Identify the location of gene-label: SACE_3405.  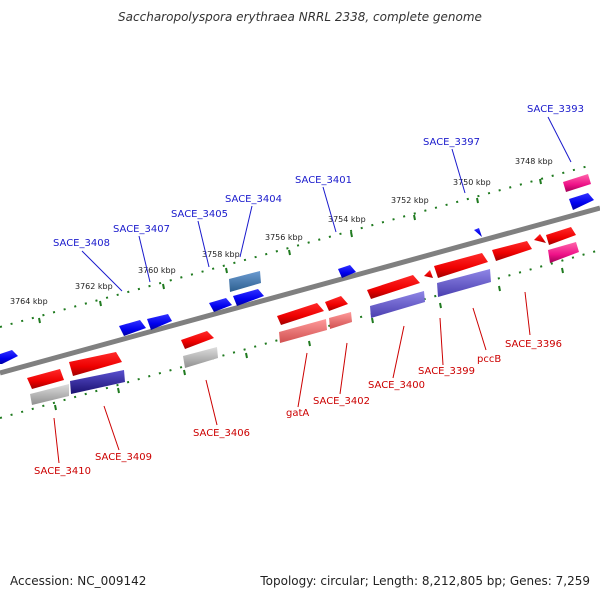
(199, 214).